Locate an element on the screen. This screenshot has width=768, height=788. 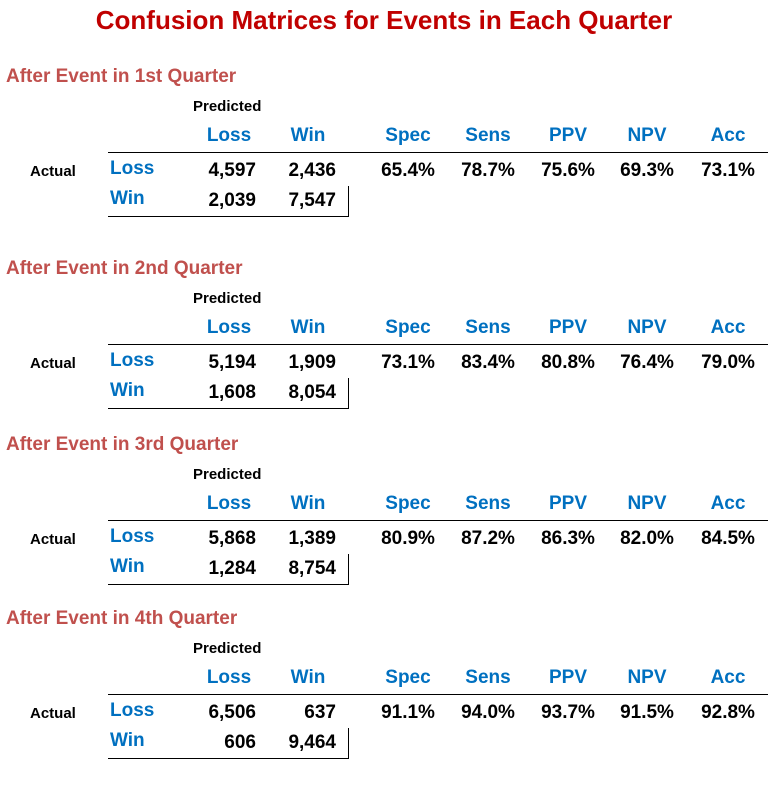
metric-value: 92.8% is located at coordinates (728, 712).